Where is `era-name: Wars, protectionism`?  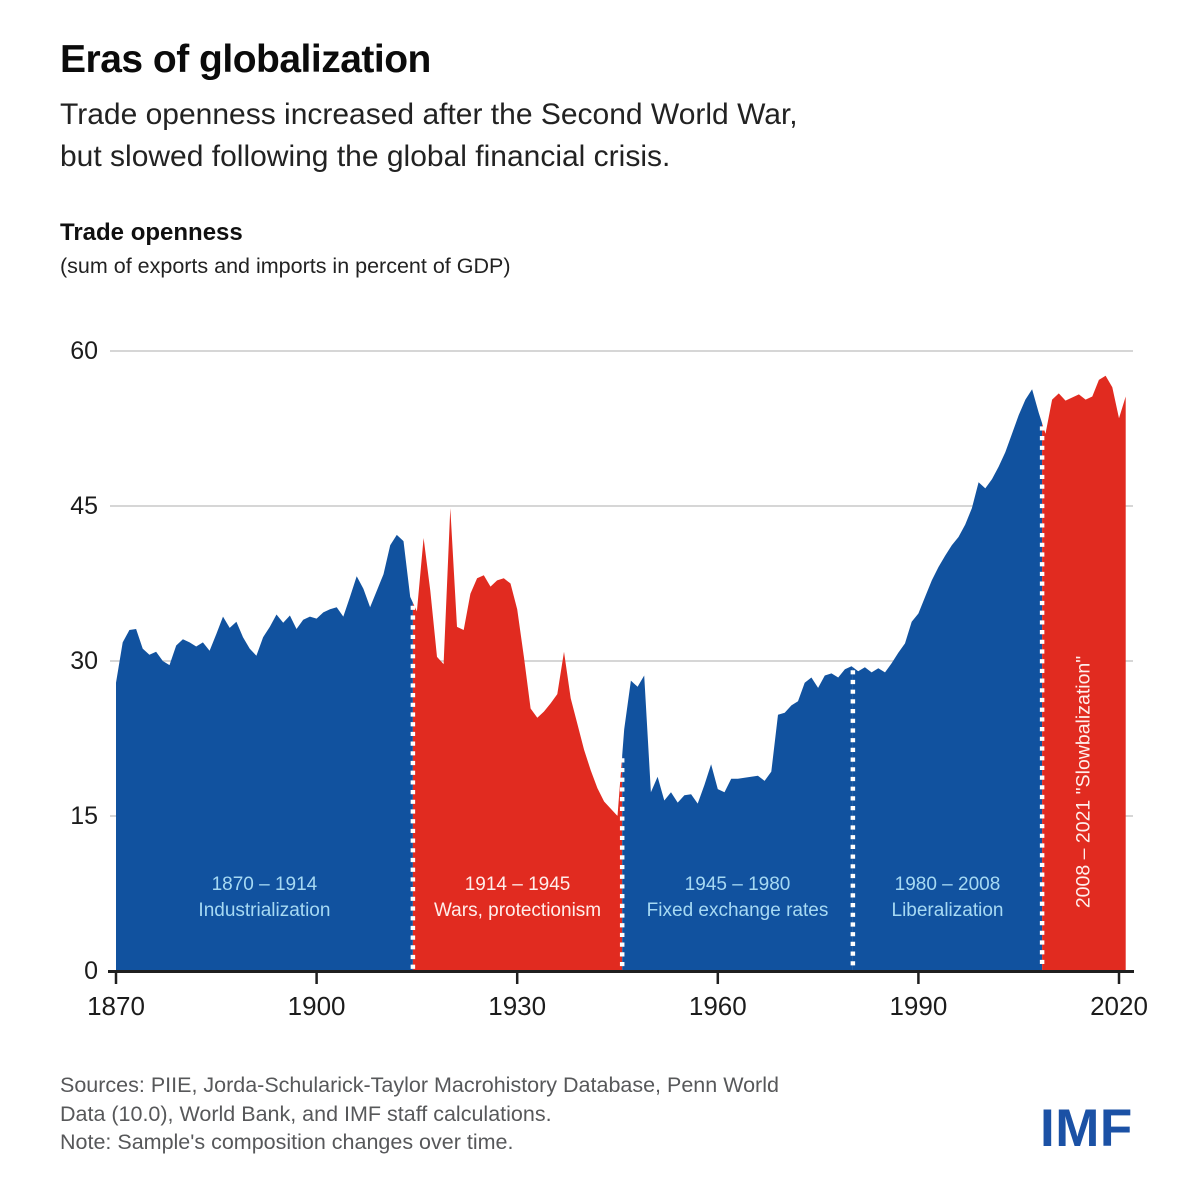 era-name: Wars, protectionism is located at coordinates (517, 910).